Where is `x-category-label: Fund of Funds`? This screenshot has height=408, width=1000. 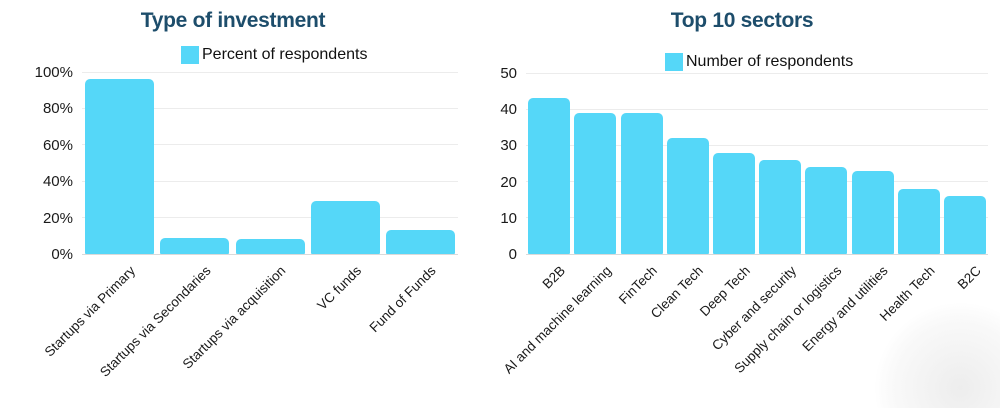
x-category-label: Fund of Funds is located at coordinates (403, 299).